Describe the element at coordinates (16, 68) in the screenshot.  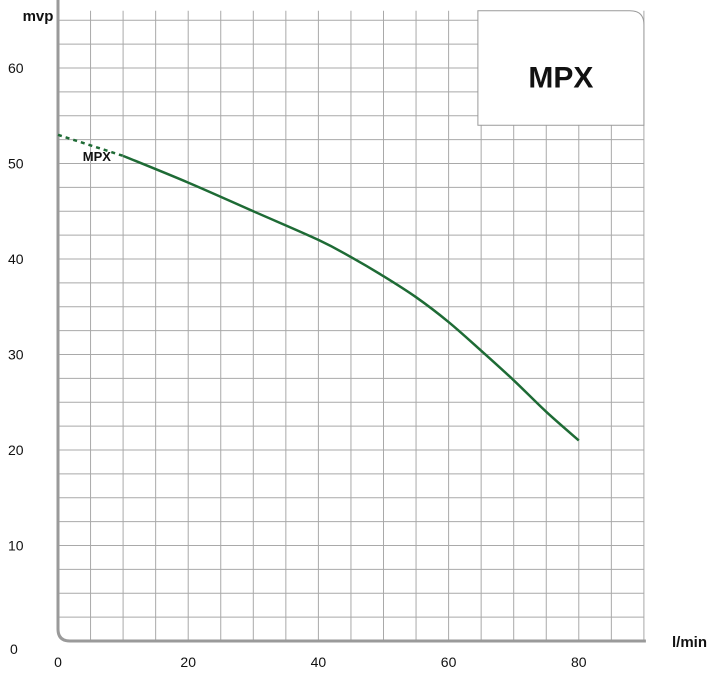
I see `y-tick-label: 60` at that location.